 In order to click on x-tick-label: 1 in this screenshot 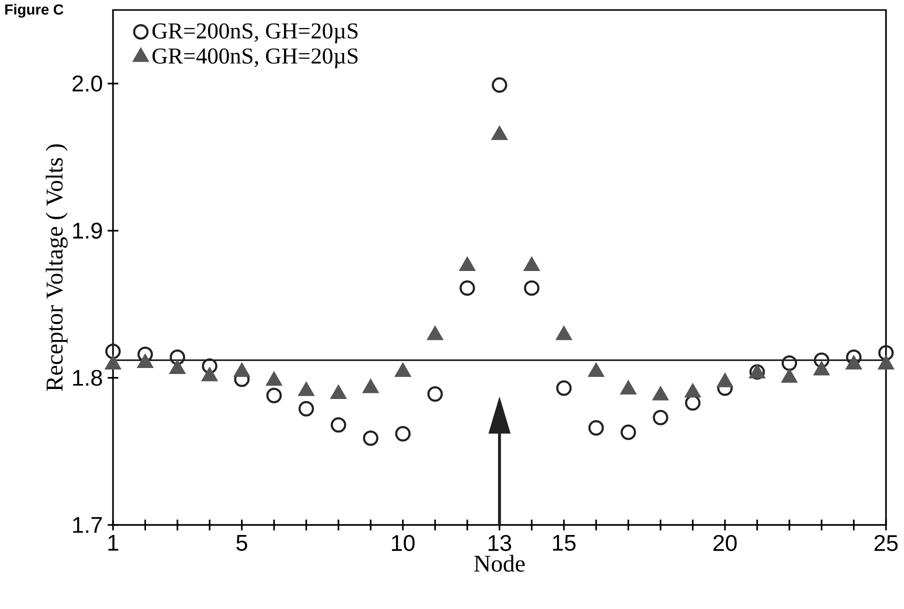, I will do `click(113, 543)`.